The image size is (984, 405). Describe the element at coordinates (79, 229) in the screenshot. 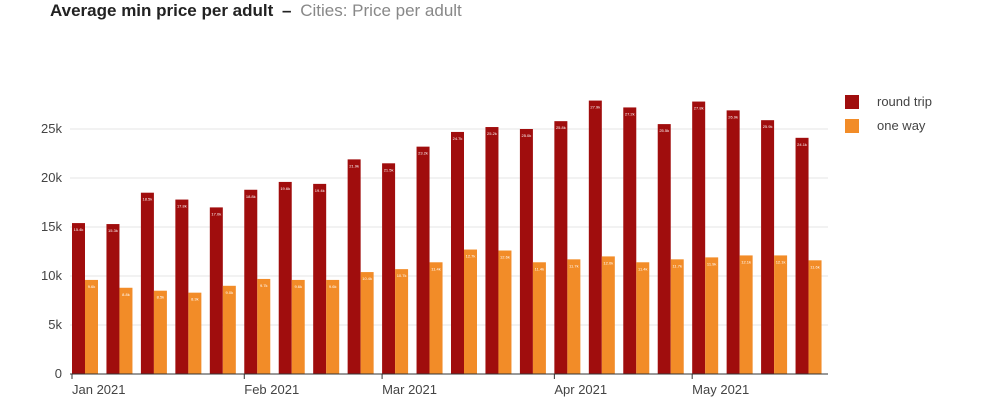

I see `bar-data-label: 15.4k` at that location.